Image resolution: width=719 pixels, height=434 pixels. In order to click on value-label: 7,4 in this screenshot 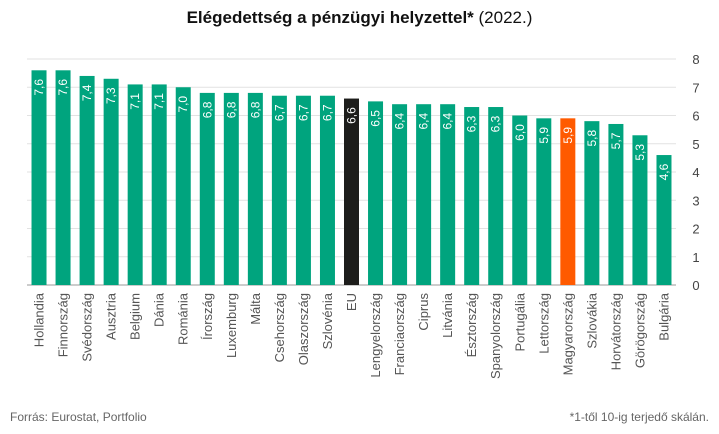, I will do `click(87, 92)`.